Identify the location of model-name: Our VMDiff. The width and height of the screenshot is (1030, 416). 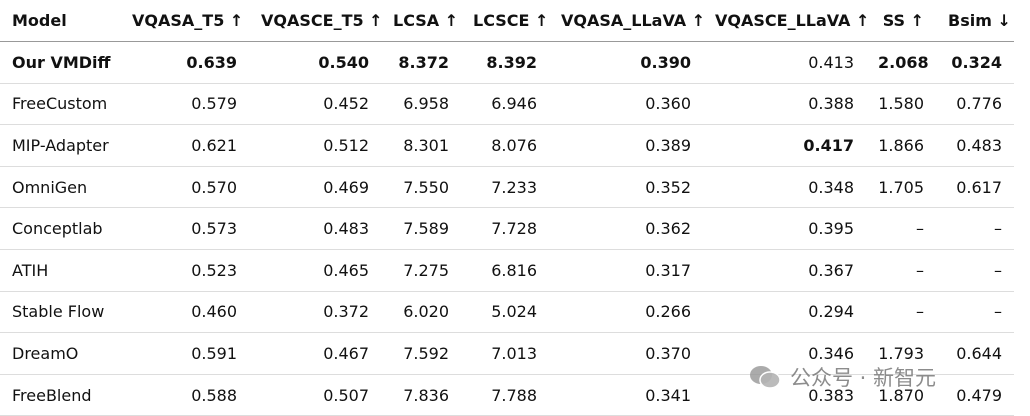
(60, 62).